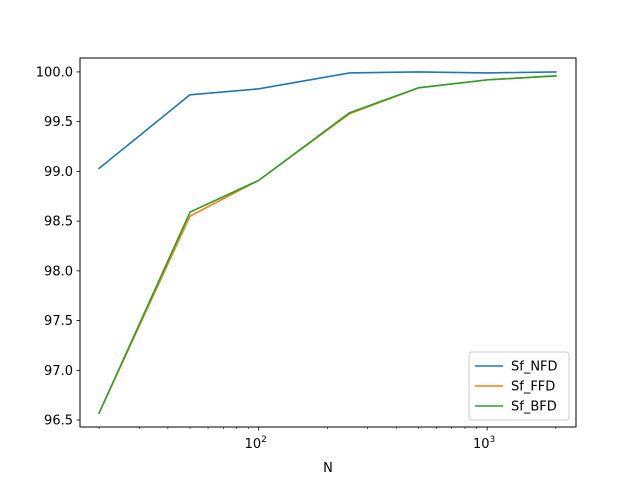 The width and height of the screenshot is (640, 480). What do you see at coordinates (58, 172) in the screenshot?
I see `y-tick-label: 99.0` at bounding box center [58, 172].